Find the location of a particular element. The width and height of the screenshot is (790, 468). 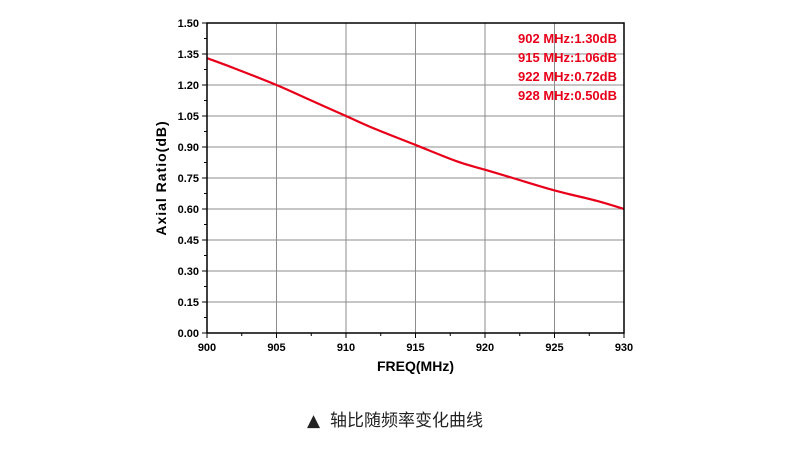

x-tick-label: 915 is located at coordinates (415, 348).